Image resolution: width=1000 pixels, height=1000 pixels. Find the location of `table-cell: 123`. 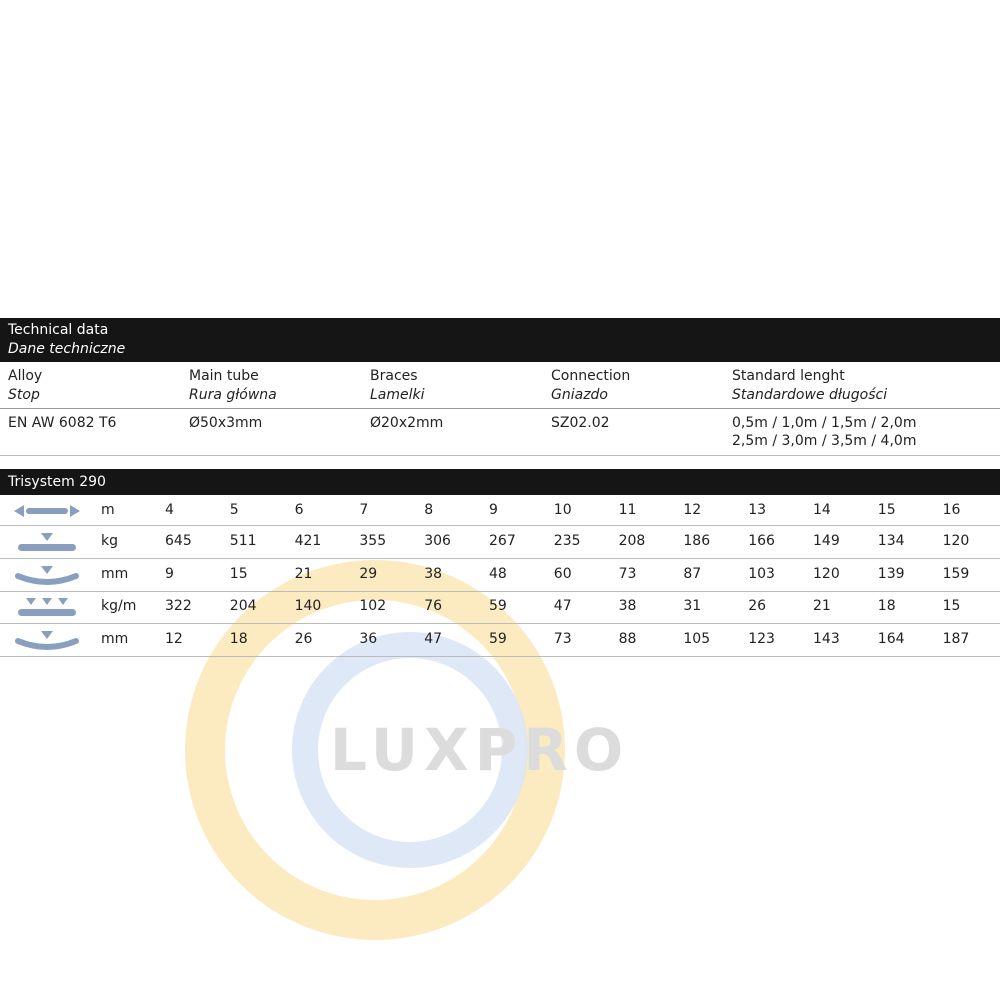

table-cell: 123 is located at coordinates (761, 638).